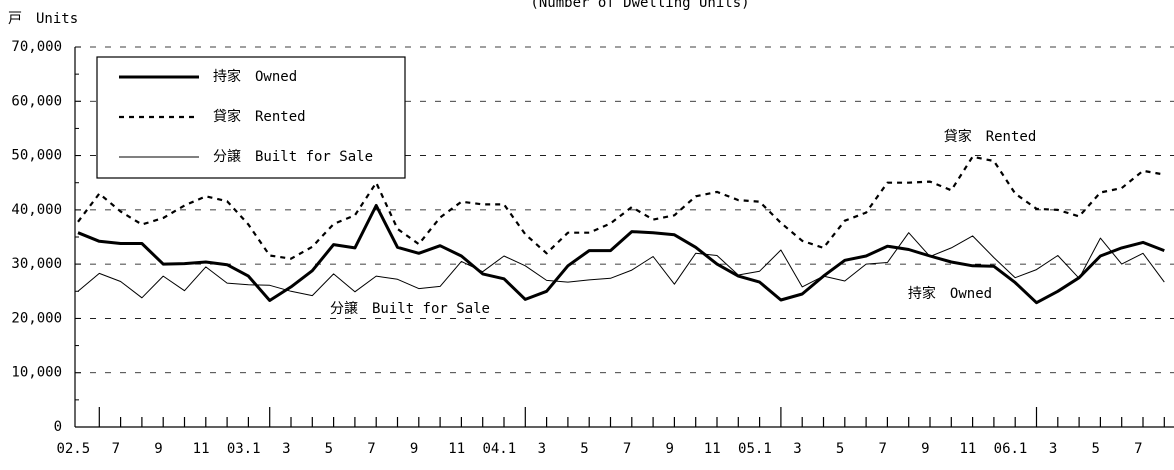 The height and width of the screenshot is (470, 1174). I want to click on y-tick-label: 70,000, so click(36, 47).